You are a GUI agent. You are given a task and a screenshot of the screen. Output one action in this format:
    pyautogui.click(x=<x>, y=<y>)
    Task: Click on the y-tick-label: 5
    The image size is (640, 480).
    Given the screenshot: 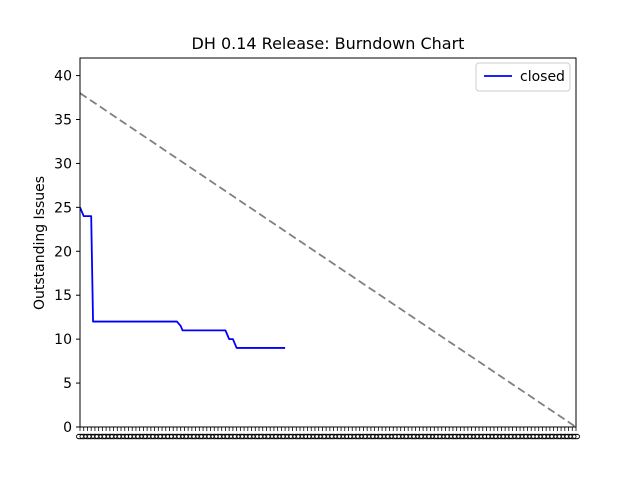 What is the action you would take?
    pyautogui.click(x=67, y=384)
    